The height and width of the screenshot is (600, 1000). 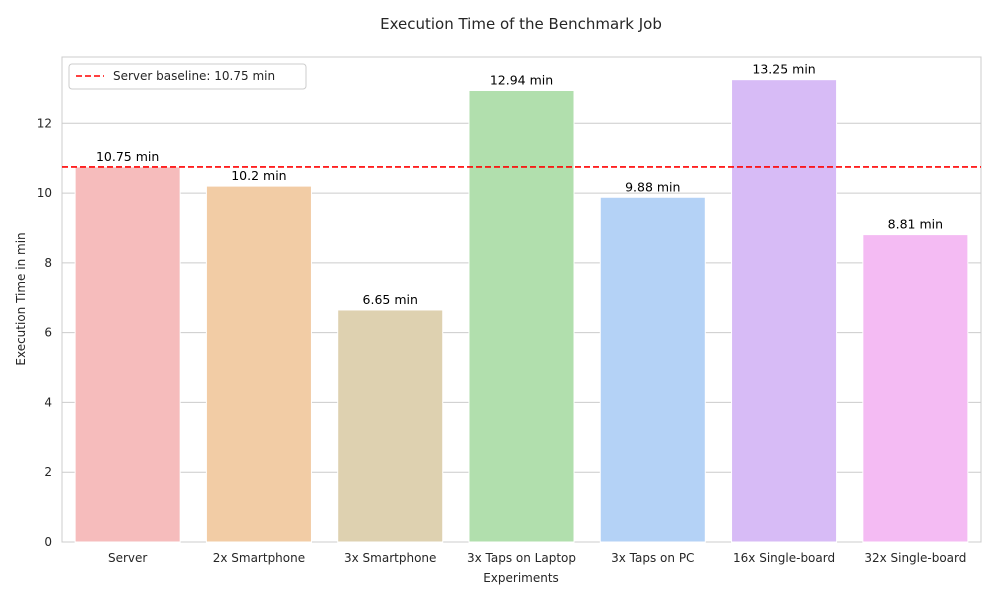 What do you see at coordinates (390, 299) in the screenshot?
I see `bar-value-label: 6.65 min` at bounding box center [390, 299].